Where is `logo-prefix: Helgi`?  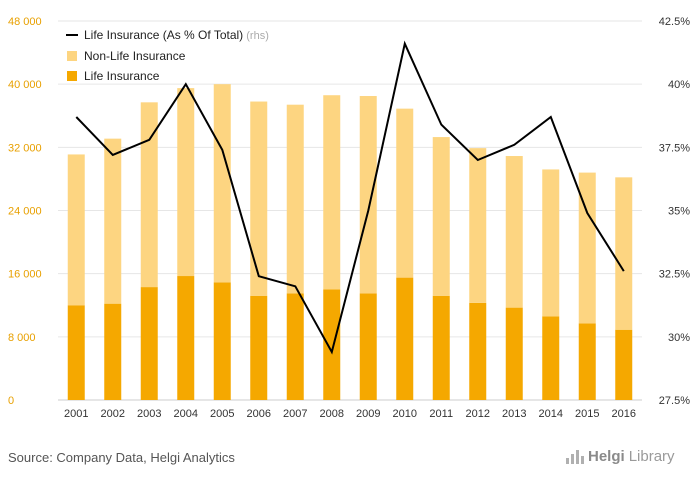 logo-prefix: Helgi is located at coordinates (606, 456).